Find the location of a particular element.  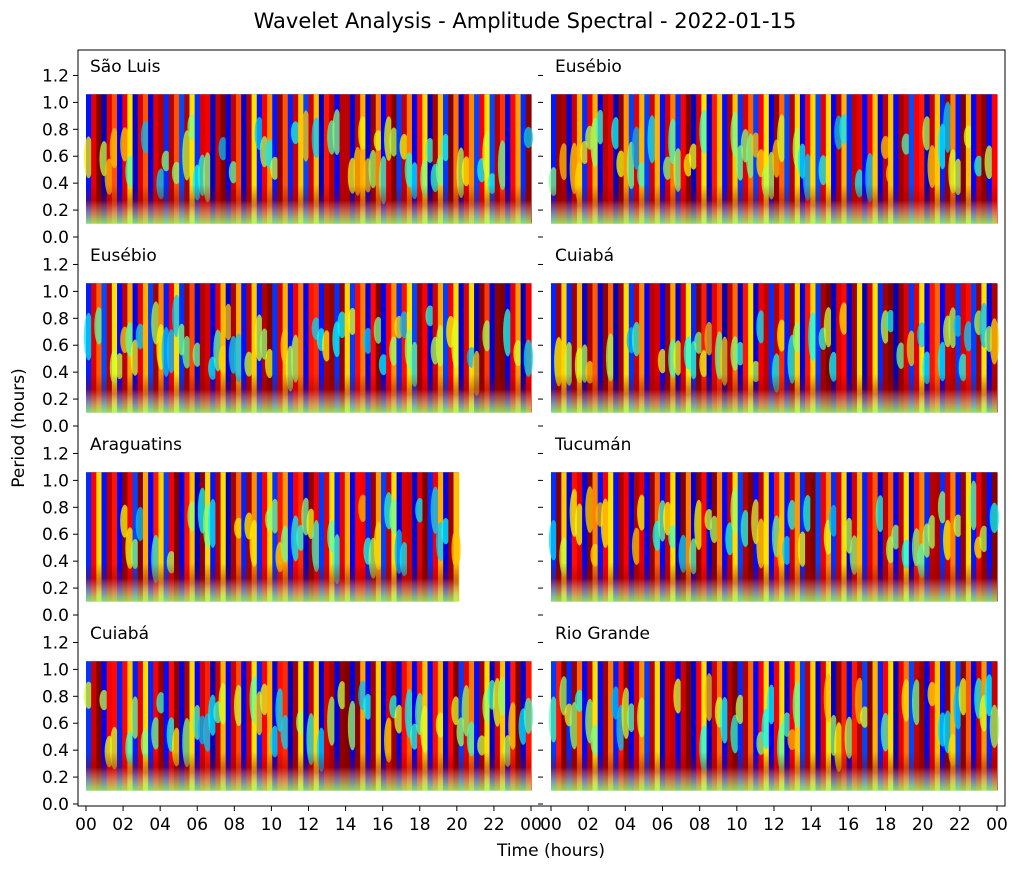

wavelet-panel: São Luis 0.0 0.2 0.4 0.6 0.8 1.0 1.2 is located at coordinates (288, 152).